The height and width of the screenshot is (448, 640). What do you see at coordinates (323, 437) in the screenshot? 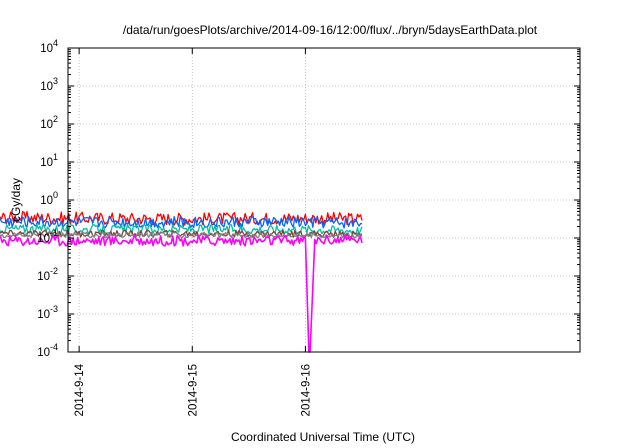
I see `x-axis-label: Coordinated Universal Time (UTC)` at bounding box center [323, 437].